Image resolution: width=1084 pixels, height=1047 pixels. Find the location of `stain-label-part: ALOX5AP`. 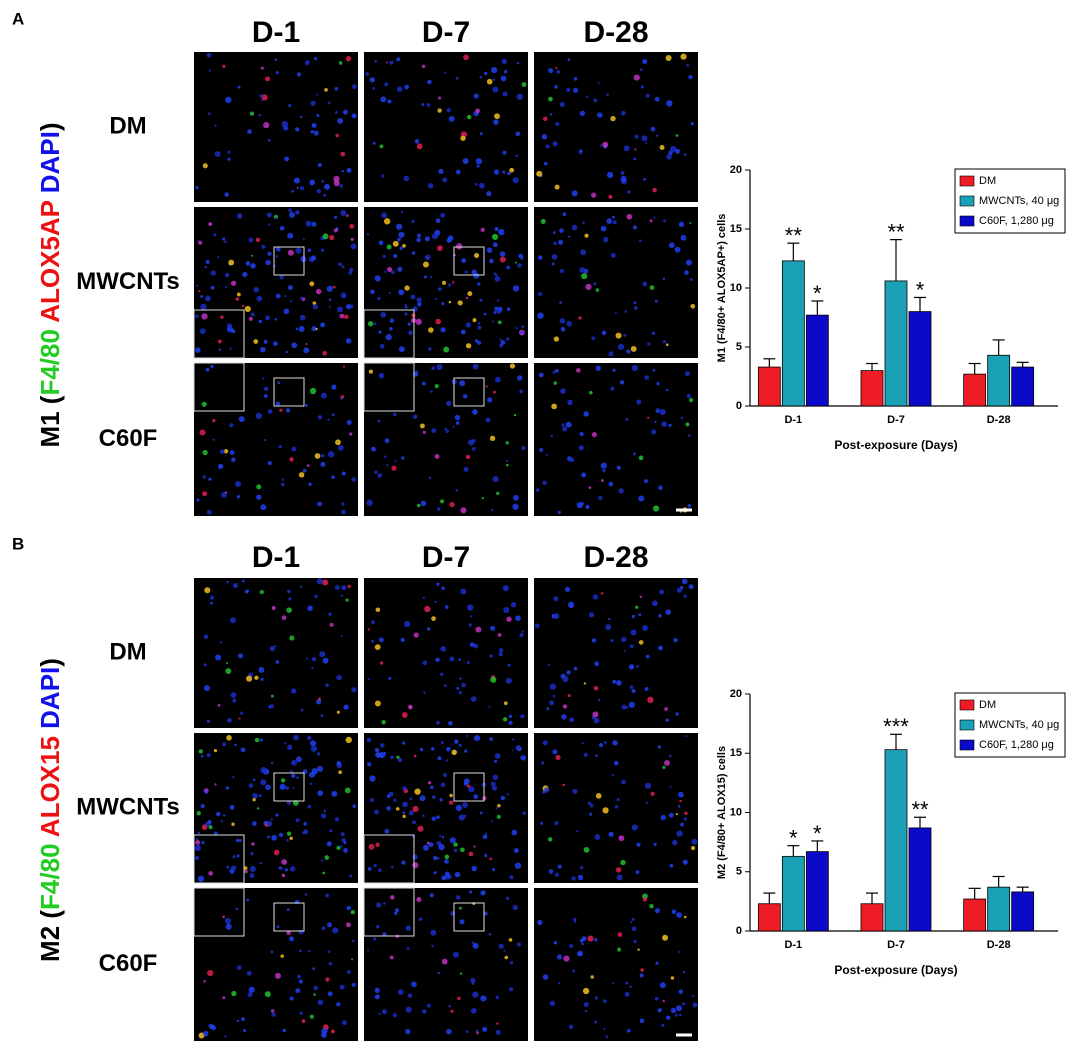

stain-label-part: ALOX5AP is located at coordinates (50, 264).